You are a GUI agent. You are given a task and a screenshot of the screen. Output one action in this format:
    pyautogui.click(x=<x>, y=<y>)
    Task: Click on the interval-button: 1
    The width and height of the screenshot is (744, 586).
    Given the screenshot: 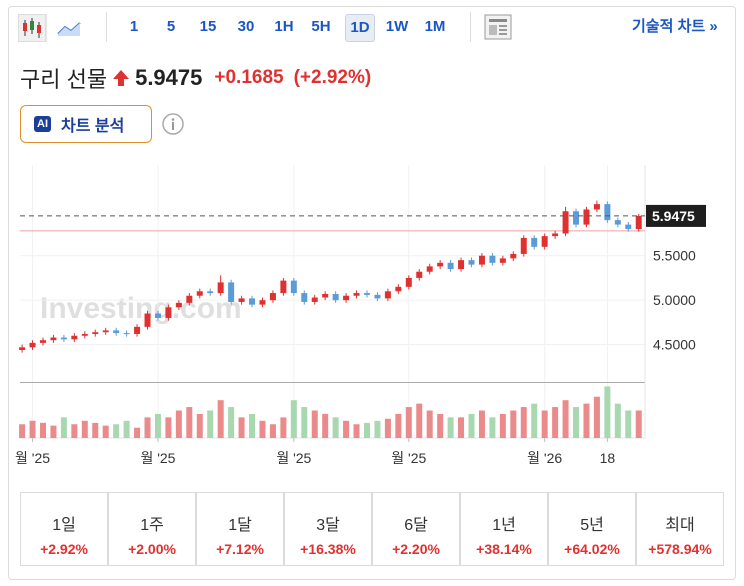 What is the action you would take?
    pyautogui.click(x=134, y=26)
    